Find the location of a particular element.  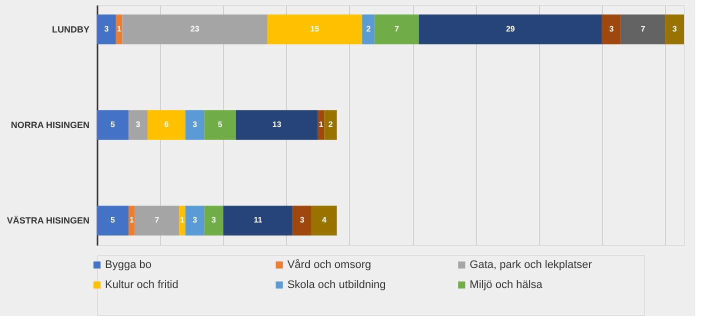

data-label: 6 is located at coordinates (167, 124).